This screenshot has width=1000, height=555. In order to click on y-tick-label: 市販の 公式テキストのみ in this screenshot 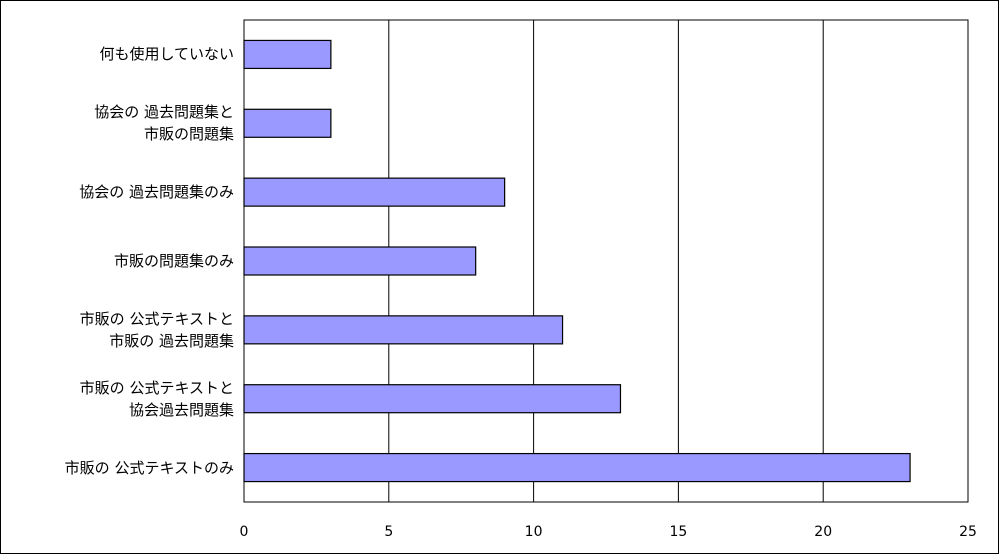, I will do `click(149, 467)`.